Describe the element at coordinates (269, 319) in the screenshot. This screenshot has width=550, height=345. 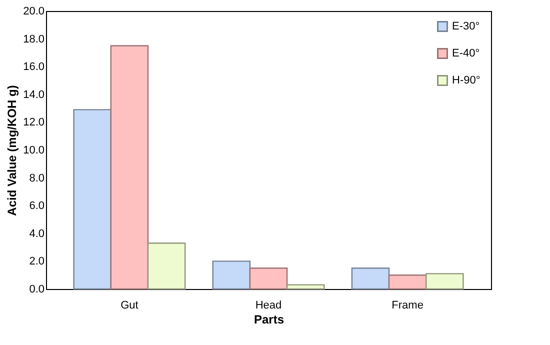
I see `x-axis-title: Parts` at that location.